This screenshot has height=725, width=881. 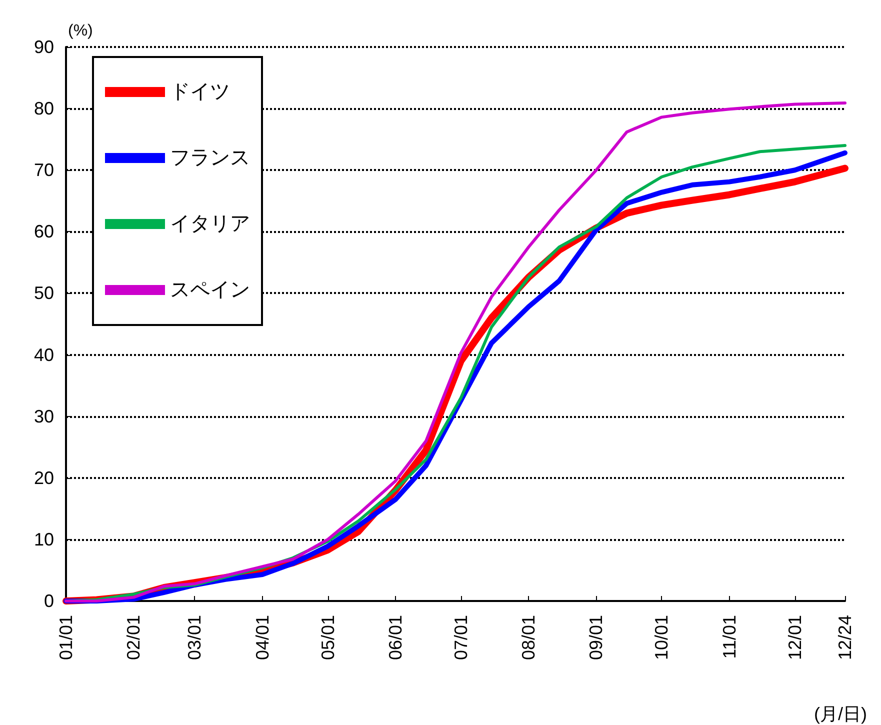 I want to click on y-tick-label: 70, so click(x=44, y=170).